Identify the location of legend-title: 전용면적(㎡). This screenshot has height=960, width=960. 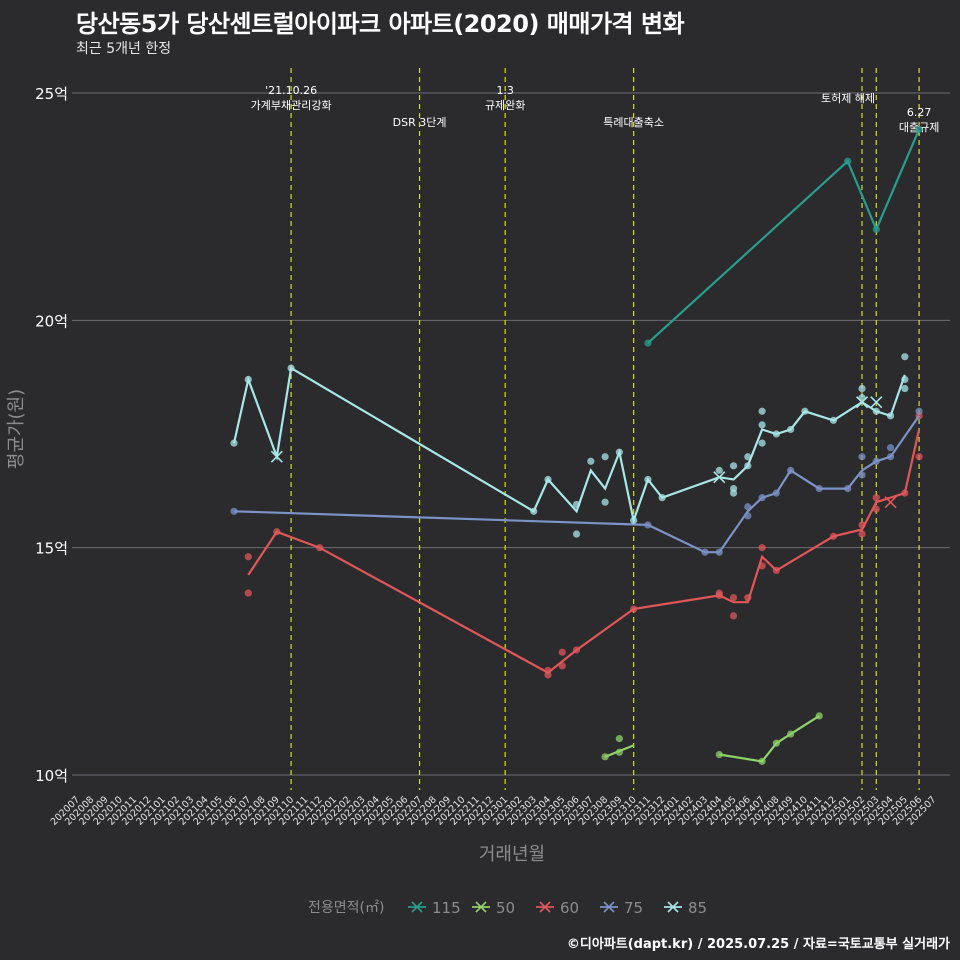
(346, 908).